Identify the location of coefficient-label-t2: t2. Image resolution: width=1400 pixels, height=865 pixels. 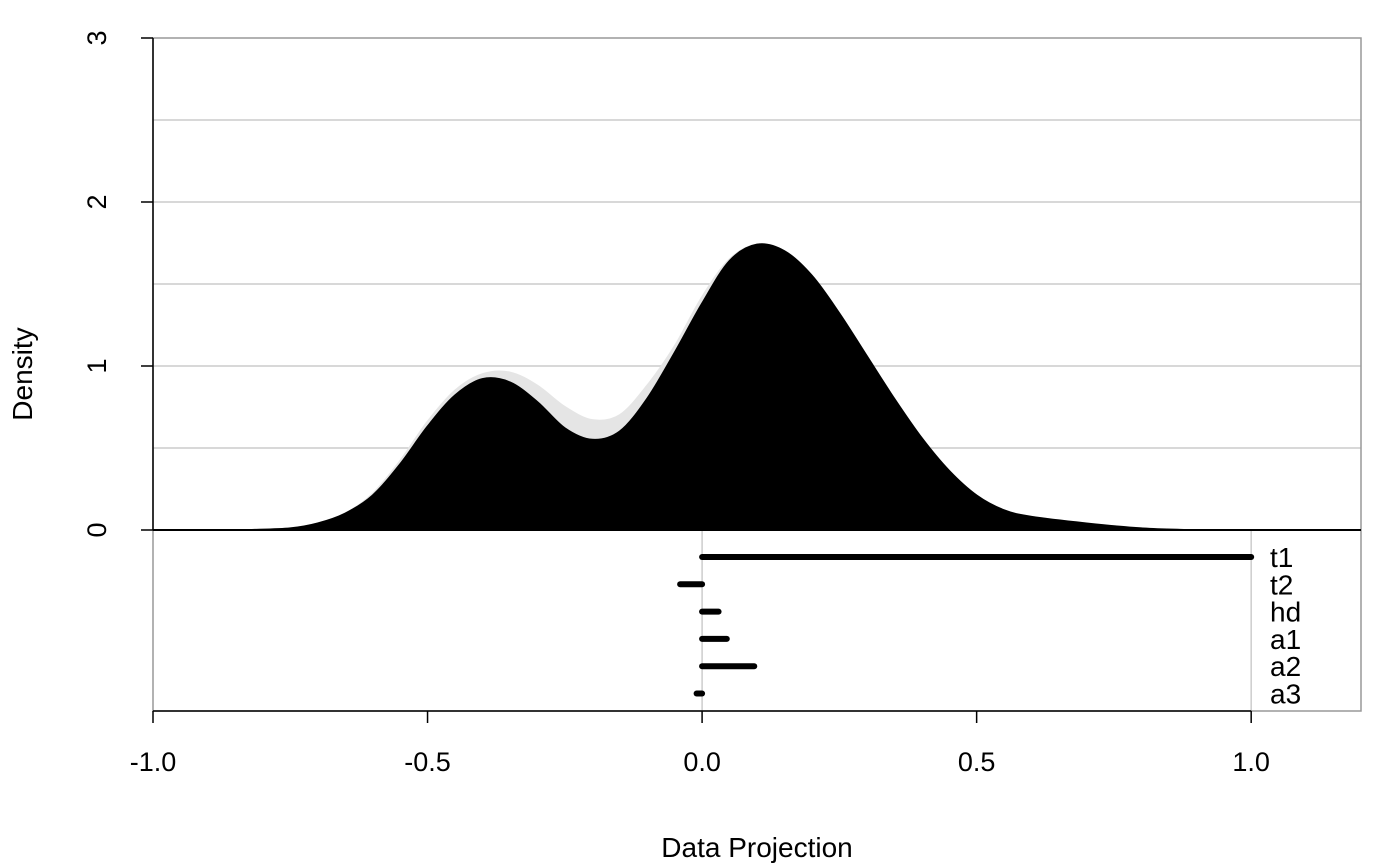
(1281, 584).